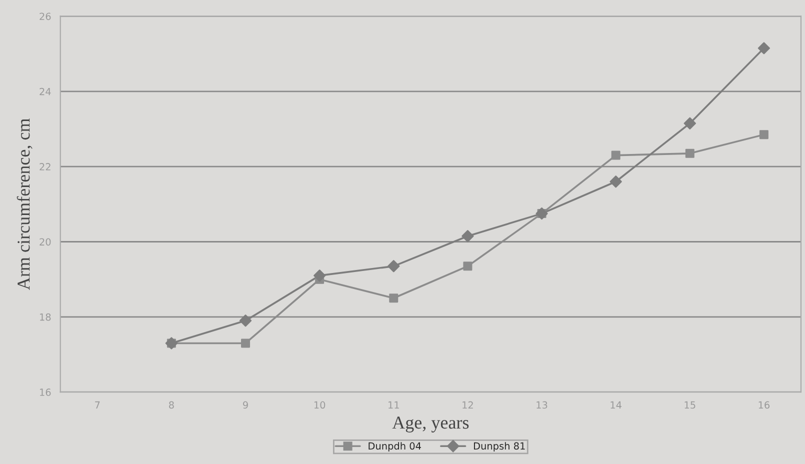  I want to click on x-tick-label: 7, so click(97, 404).